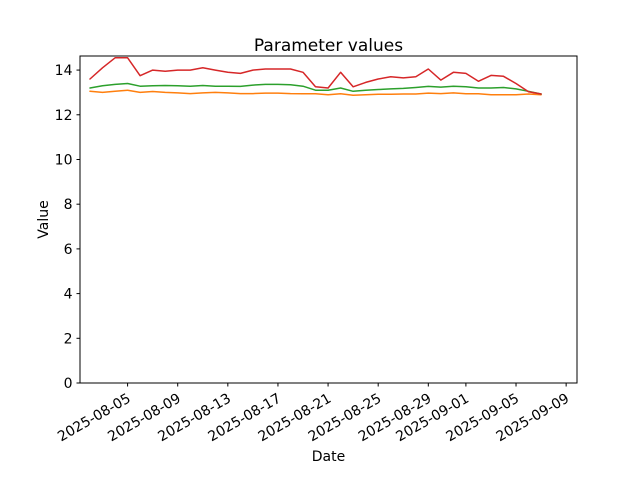 The height and width of the screenshot is (480, 640). What do you see at coordinates (64, 71) in the screenshot?
I see `y-tick-label: 14` at bounding box center [64, 71].